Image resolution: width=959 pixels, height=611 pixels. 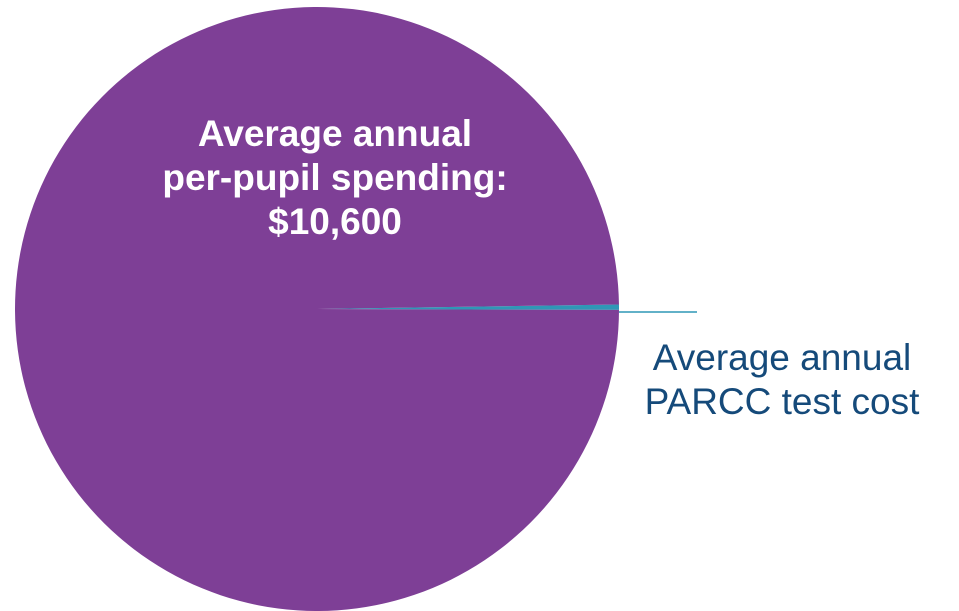 I want to click on spending-label-line1: Average annual, so click(x=335, y=133).